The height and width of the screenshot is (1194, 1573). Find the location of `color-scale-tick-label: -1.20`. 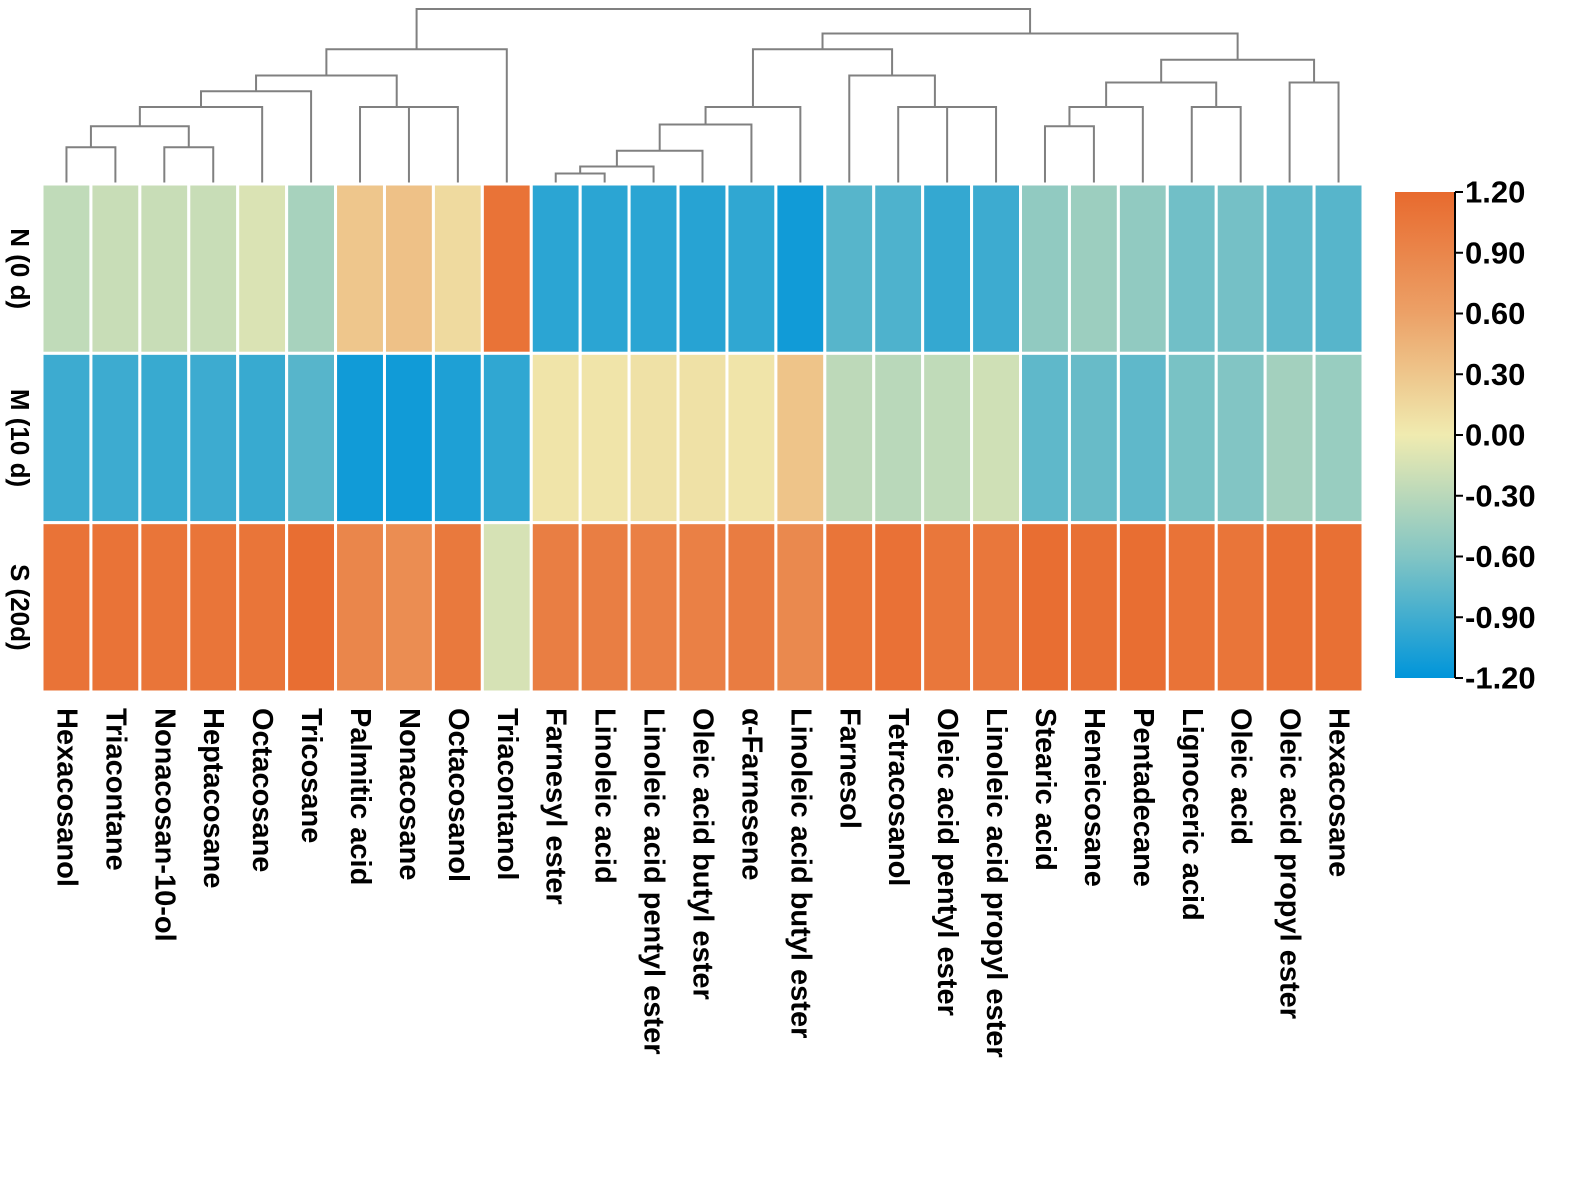

color-scale-tick-label: -1.20 is located at coordinates (1500, 678).